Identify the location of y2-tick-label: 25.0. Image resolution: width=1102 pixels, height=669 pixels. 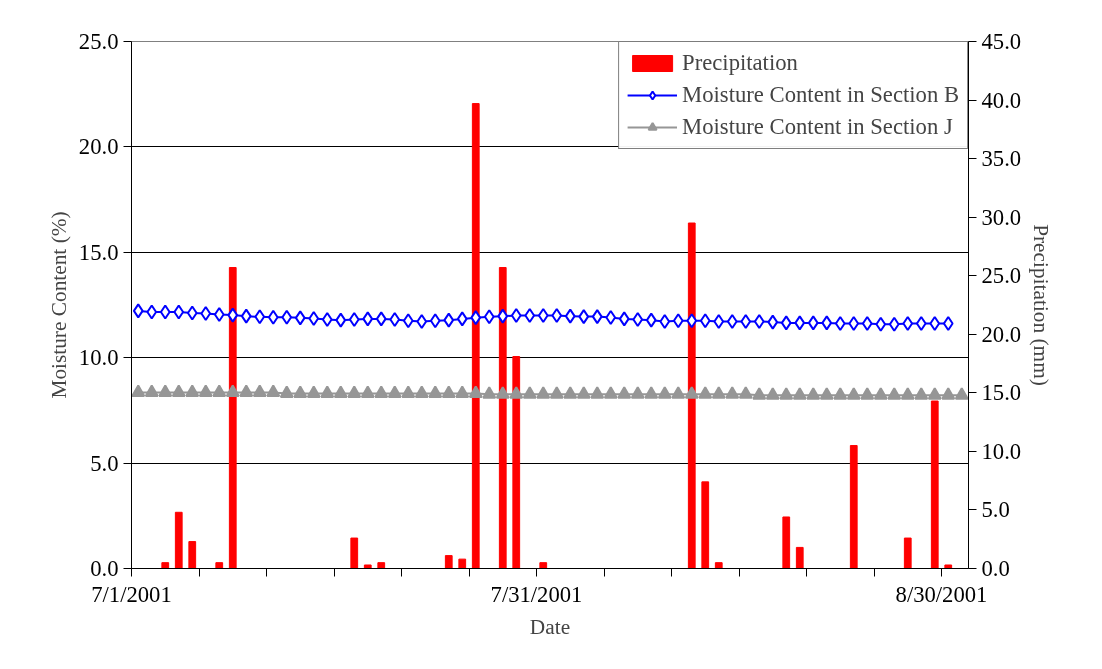
(1001, 276).